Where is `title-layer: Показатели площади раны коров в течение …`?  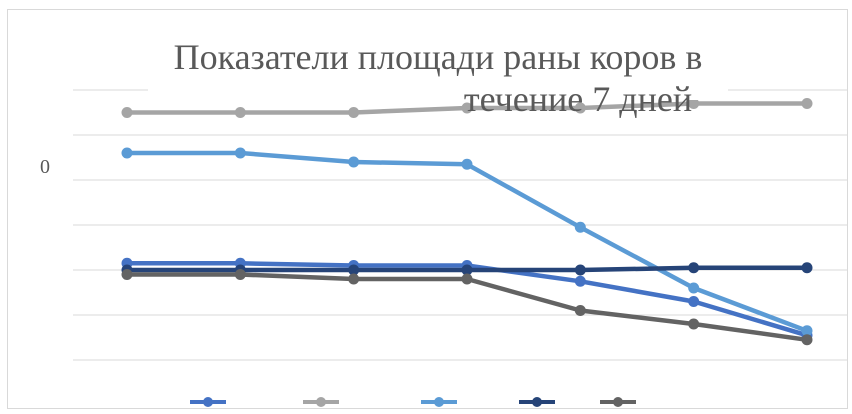 title-layer: Показатели площади раны коров в течение … is located at coordinates (438, 74).